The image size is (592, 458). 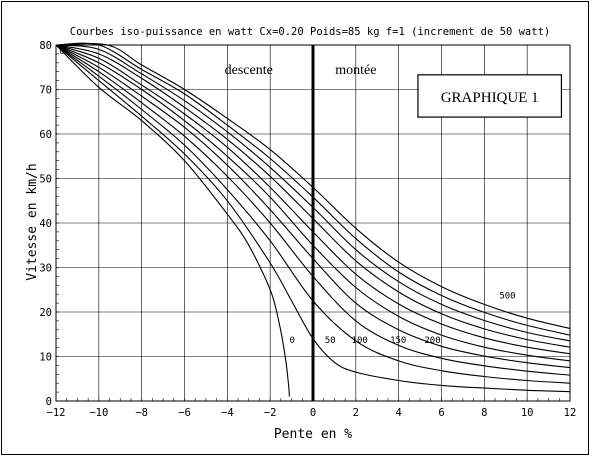 What do you see at coordinates (313, 413) in the screenshot?
I see `x-tick-label: 0` at bounding box center [313, 413].